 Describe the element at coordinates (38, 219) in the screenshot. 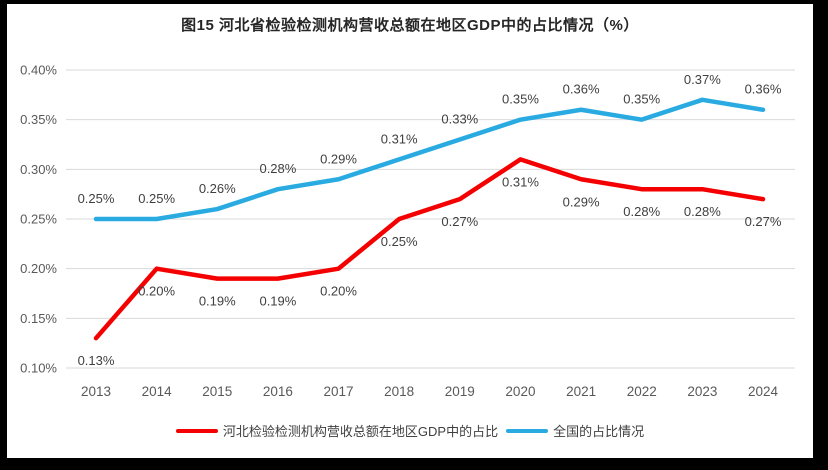

I see `y-tick-label: 0.25%` at that location.